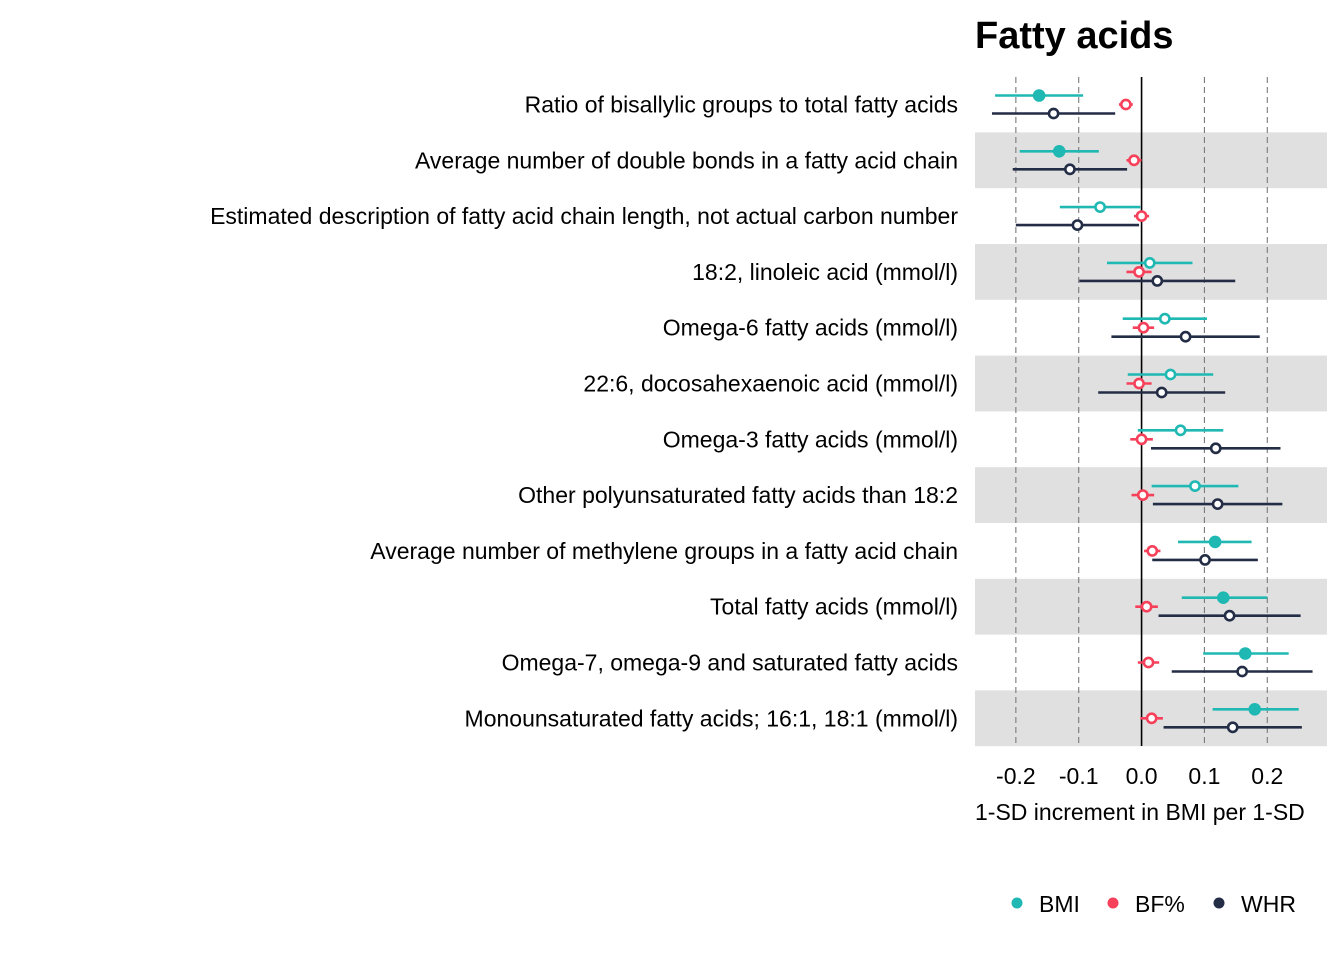 The width and height of the screenshot is (1344, 965). What do you see at coordinates (1059, 904) in the screenshot?
I see `legend-label: BMI` at bounding box center [1059, 904].